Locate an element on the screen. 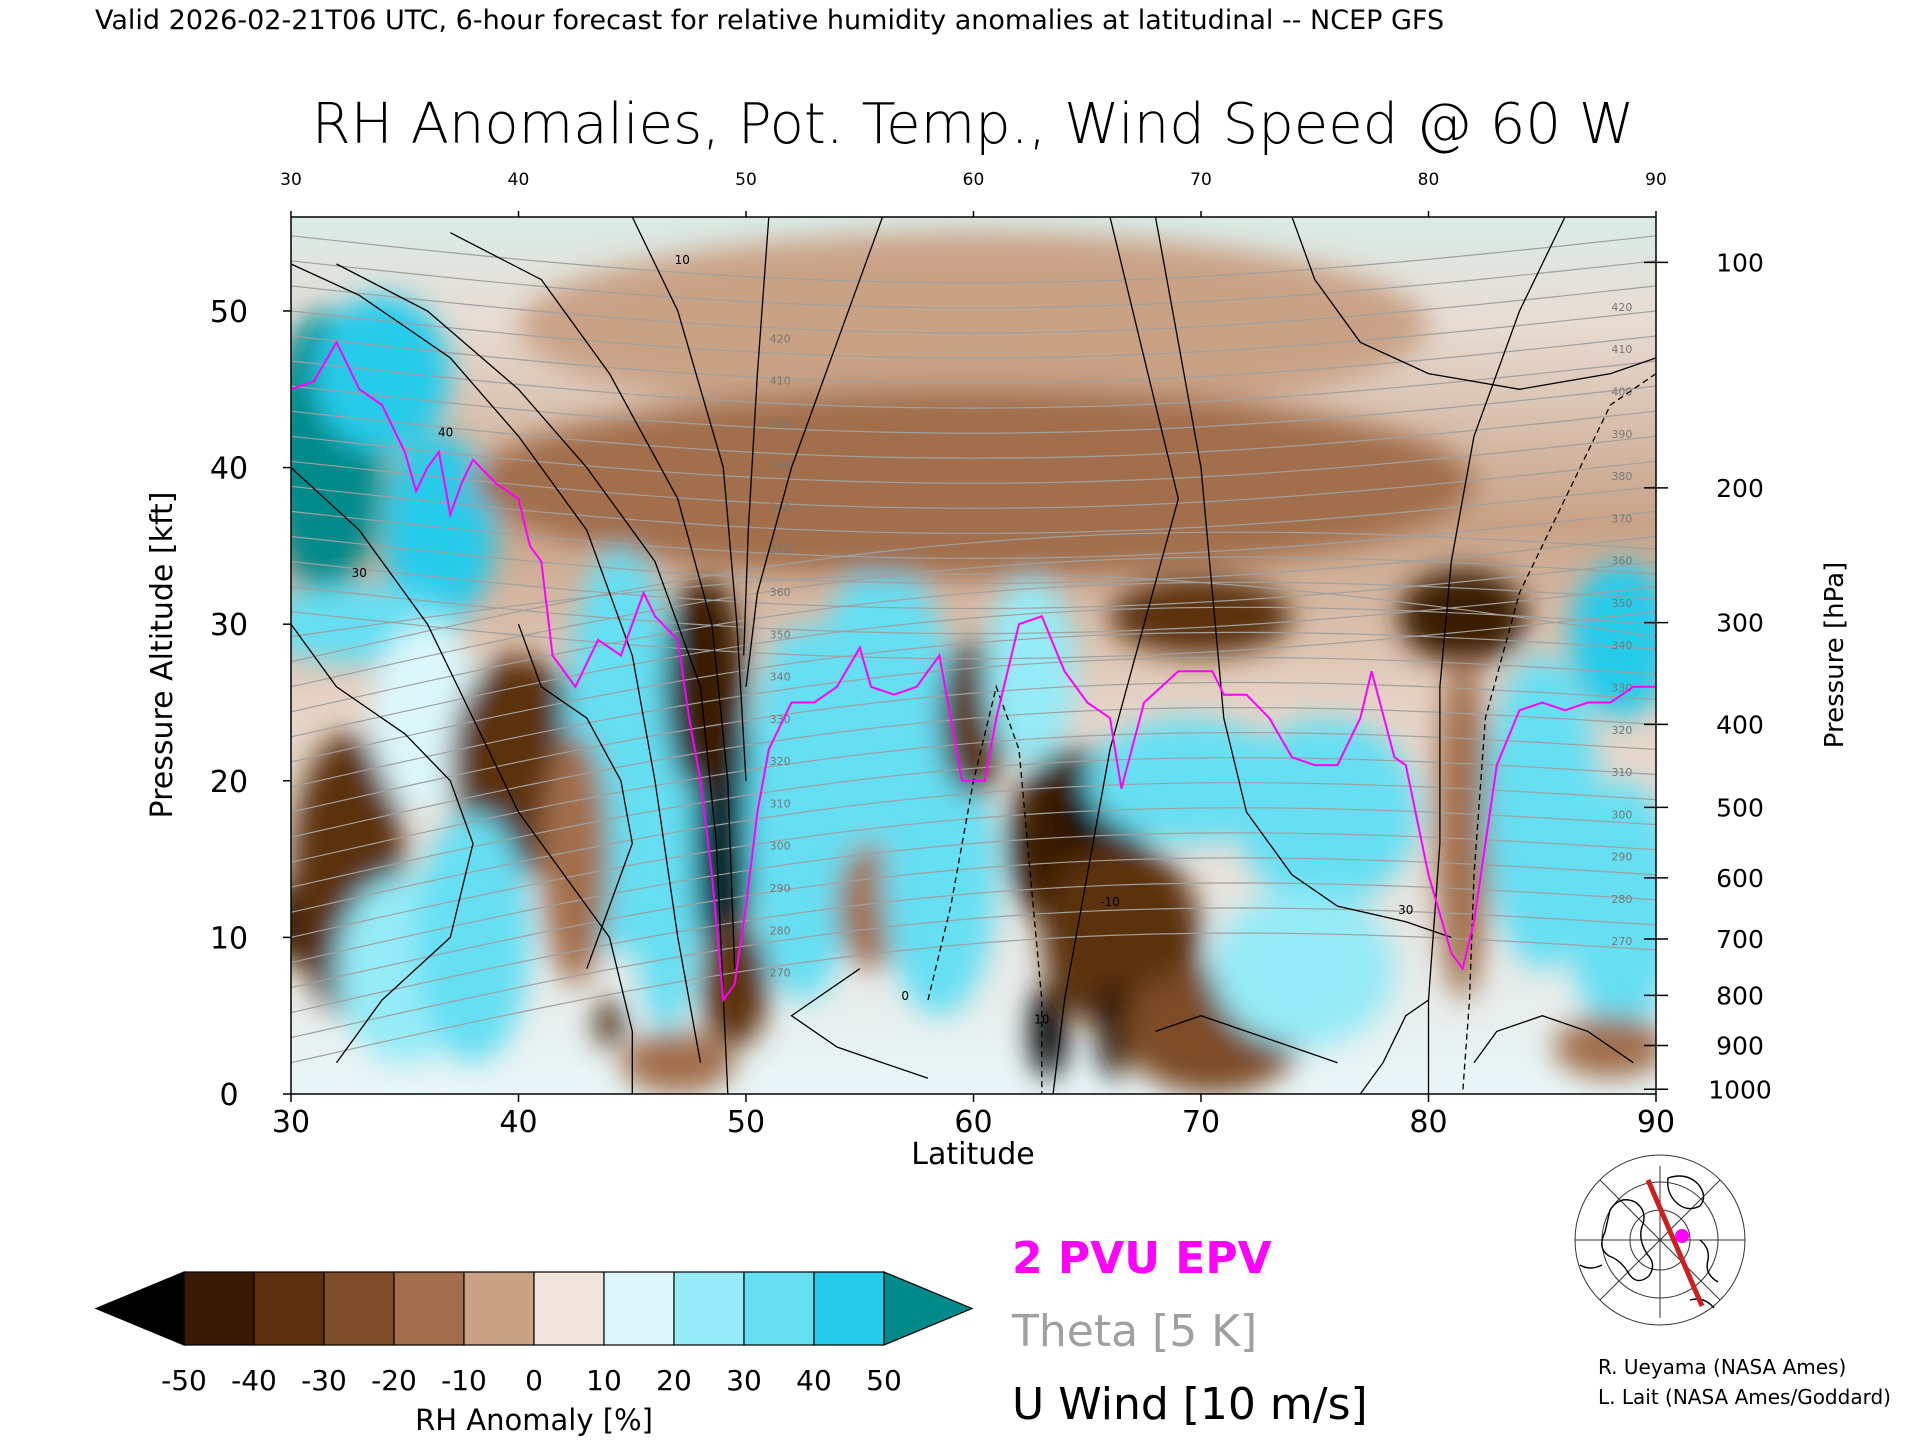 This screenshot has width=1920, height=1440. u-wind-label: -10 is located at coordinates (1110, 902).